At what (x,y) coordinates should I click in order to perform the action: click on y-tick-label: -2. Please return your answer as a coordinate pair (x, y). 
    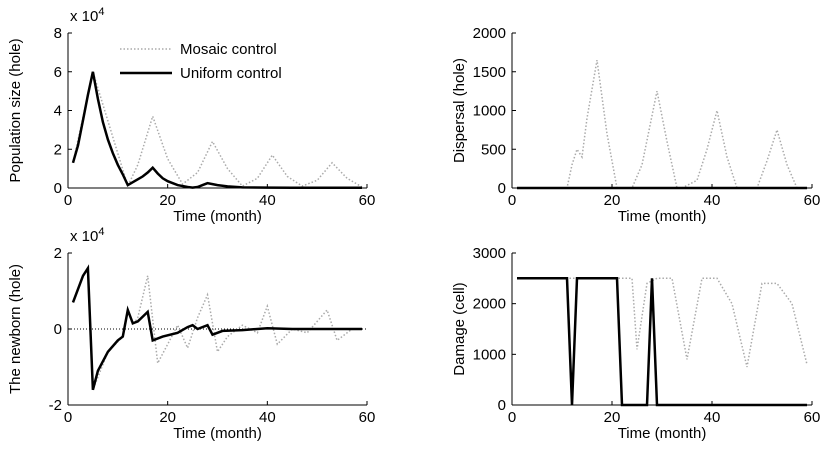
    Looking at the image, I should click on (55, 405).